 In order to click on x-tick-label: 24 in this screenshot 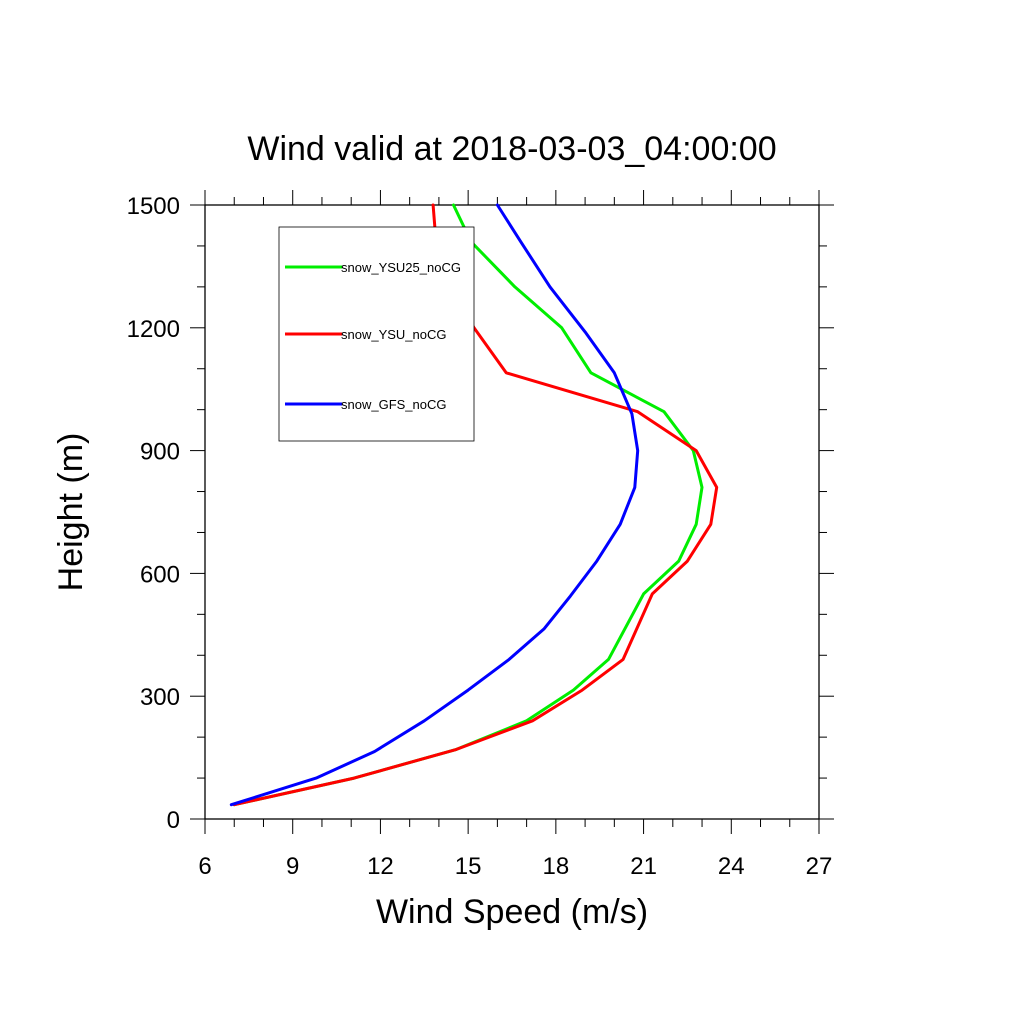, I will do `click(731, 866)`.